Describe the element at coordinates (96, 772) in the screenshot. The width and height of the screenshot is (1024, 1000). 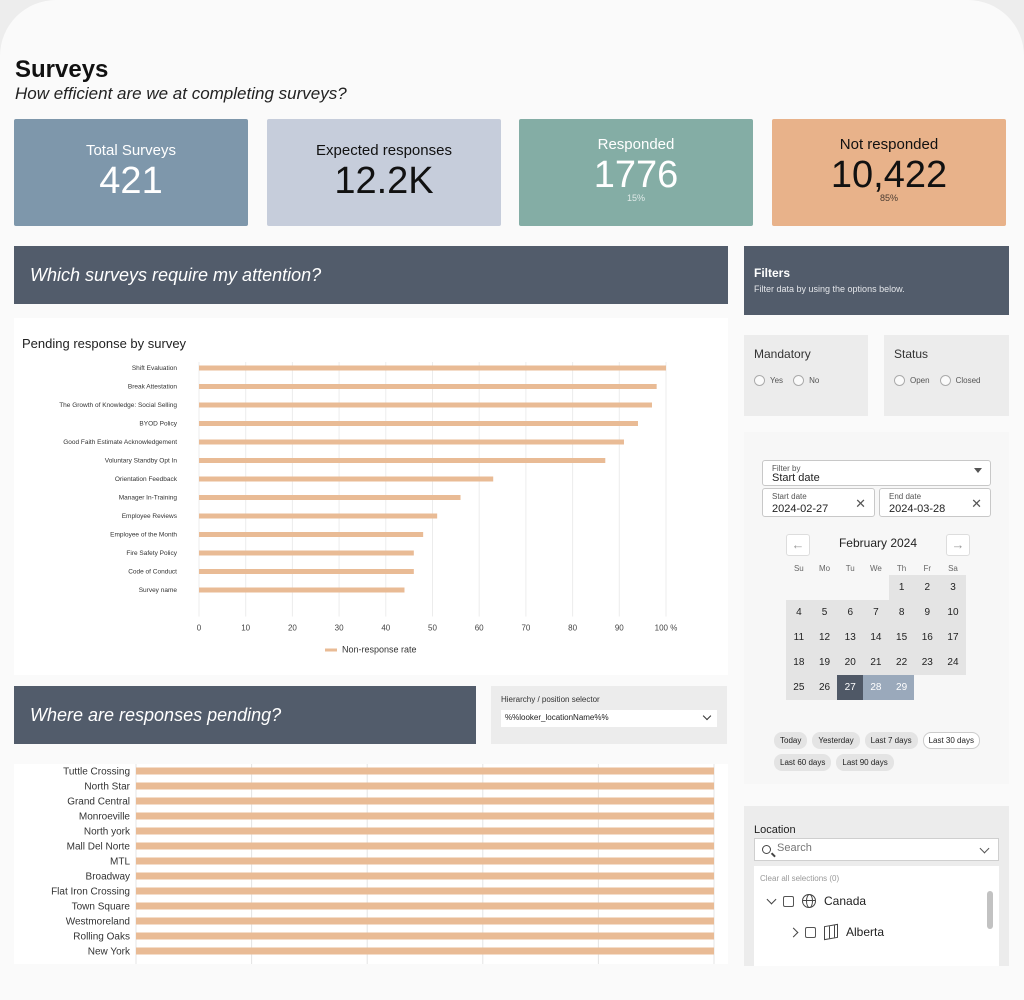
I see `y-category-label: Tuttle Crossing` at that location.